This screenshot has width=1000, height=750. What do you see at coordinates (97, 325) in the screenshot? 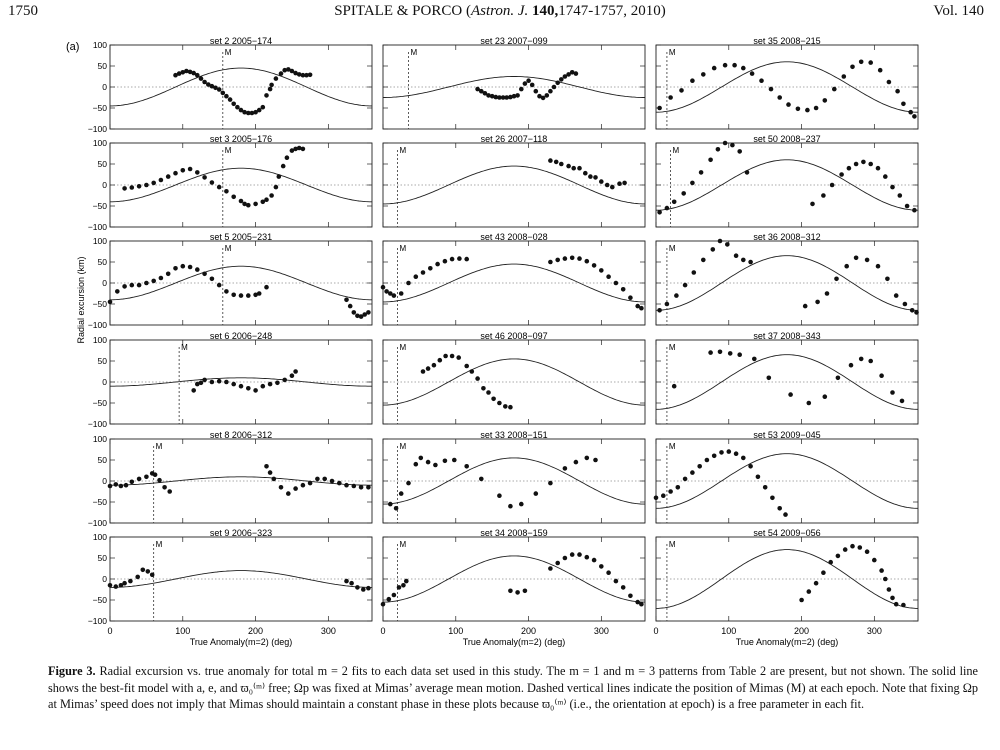
I see `y-tick-label: −100` at bounding box center [97, 325].